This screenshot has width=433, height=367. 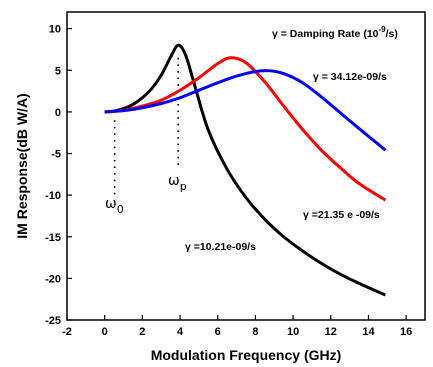 I want to click on y-tick-label: -15, so click(x=53, y=238).